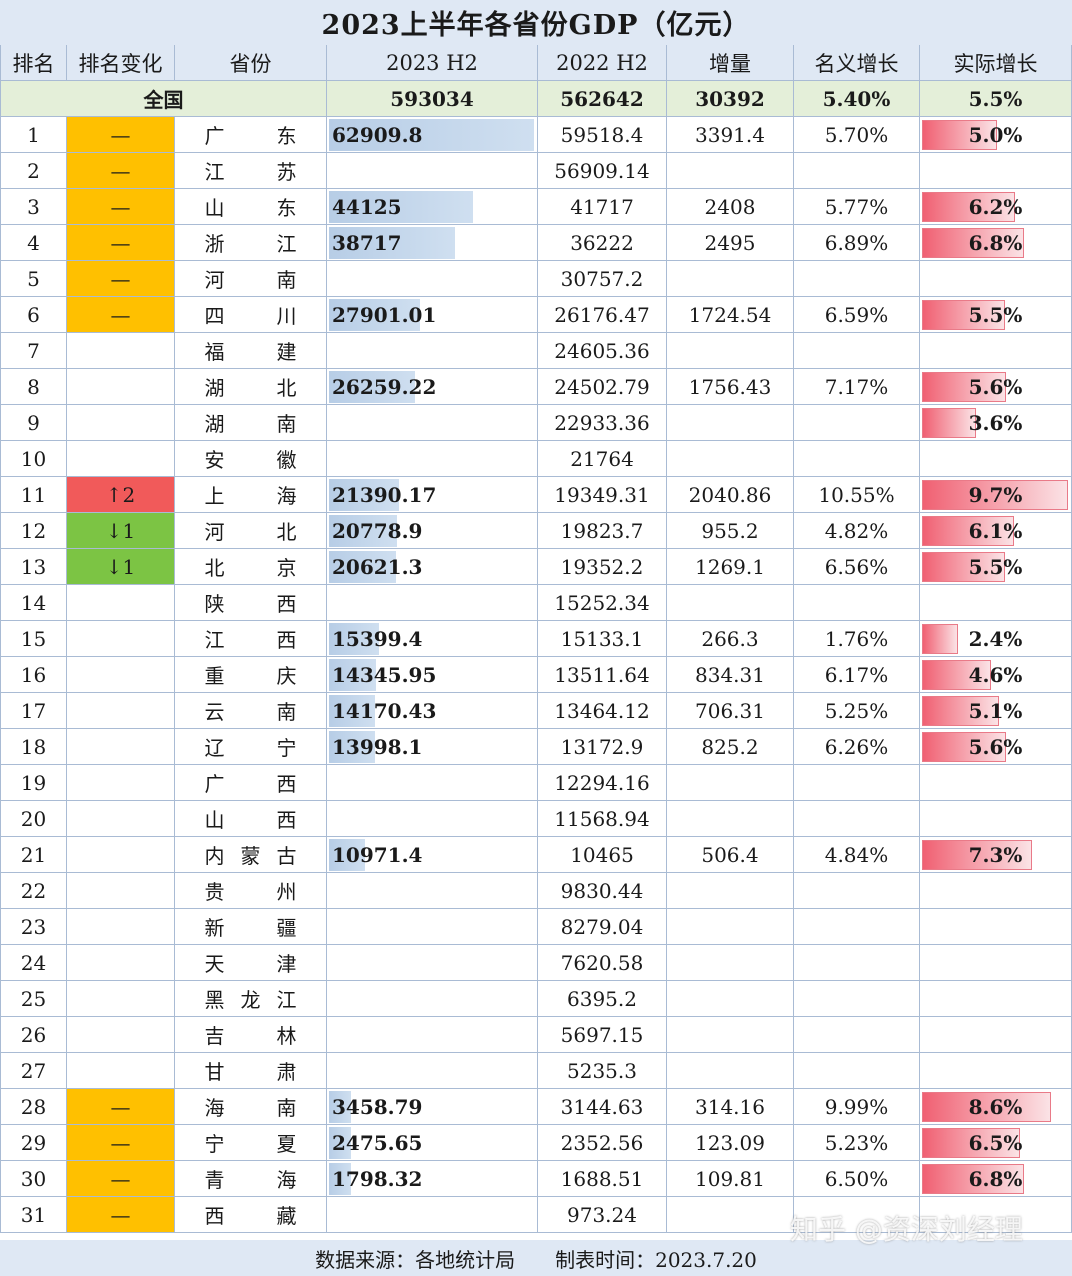 The image size is (1072, 1276). What do you see at coordinates (121, 63) in the screenshot?
I see `header-rank-change: 排名变化` at bounding box center [121, 63].